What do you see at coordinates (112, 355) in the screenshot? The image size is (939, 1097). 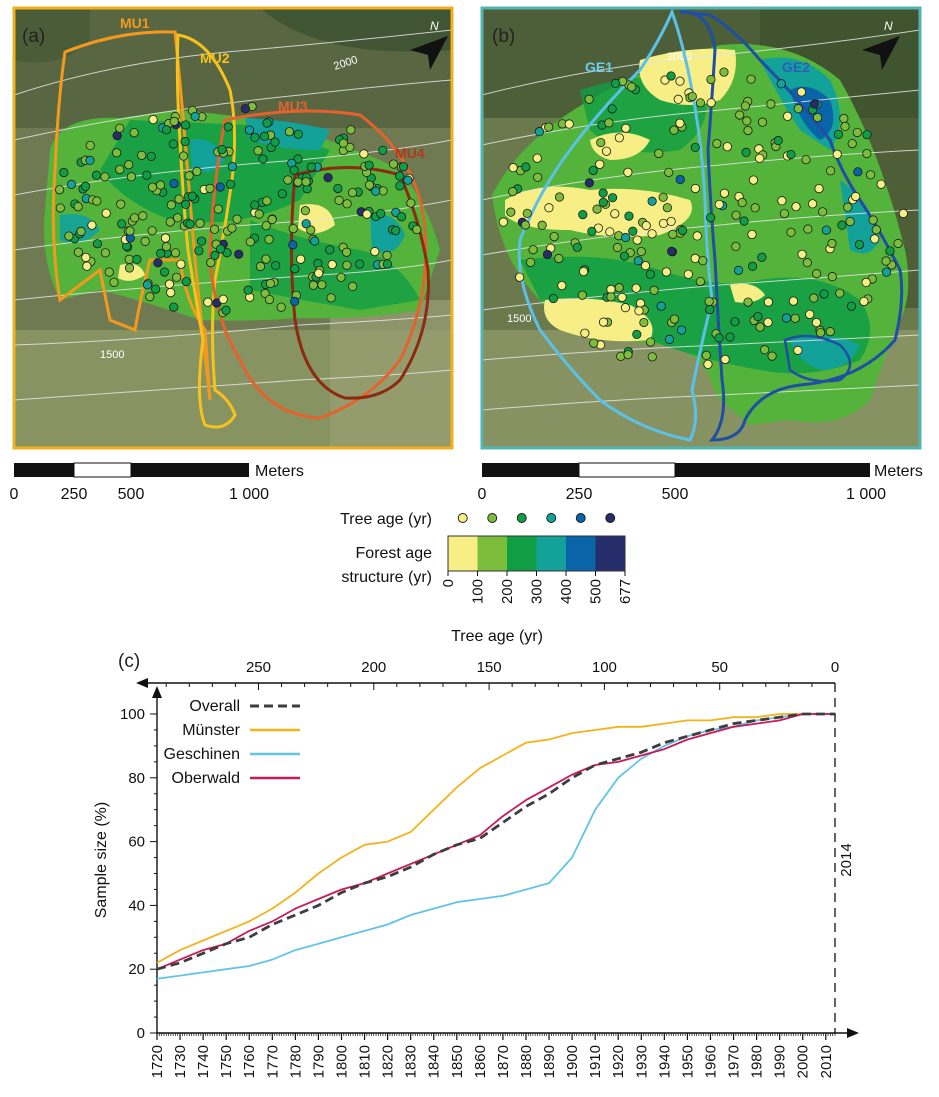 I see `contour-label-a-1500: 1500` at bounding box center [112, 355].